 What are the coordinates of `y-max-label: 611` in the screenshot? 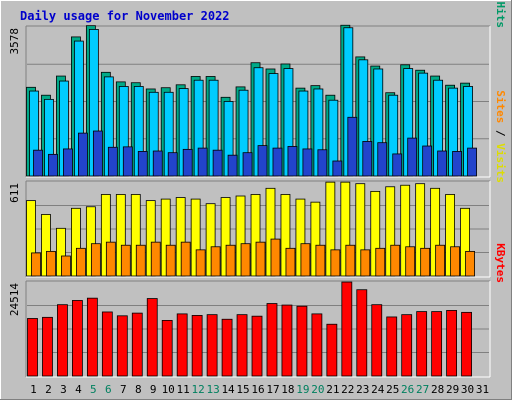 It's located at (14, 193).